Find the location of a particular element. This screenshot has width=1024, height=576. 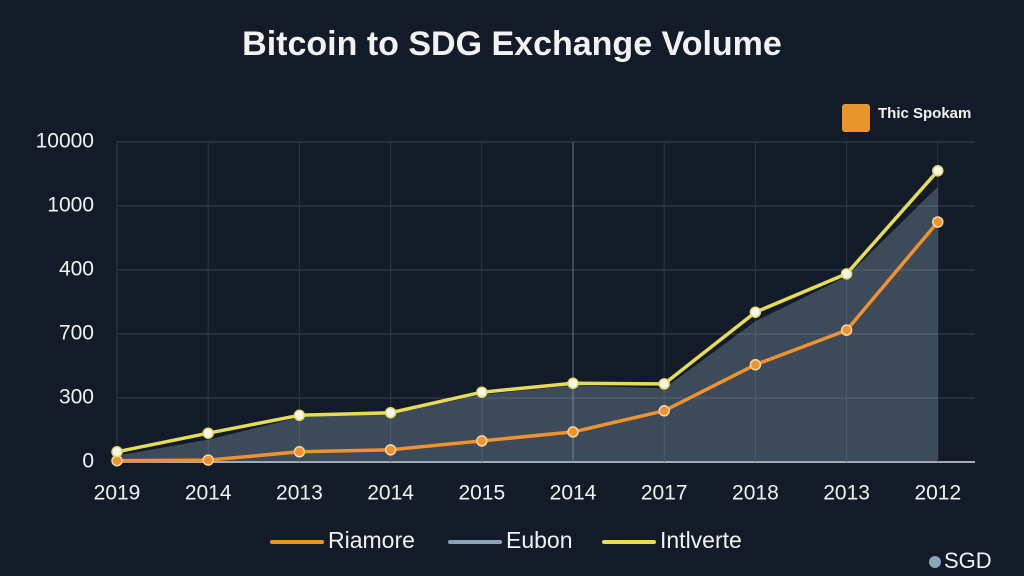

legend-label: Riamore is located at coordinates (371, 540).